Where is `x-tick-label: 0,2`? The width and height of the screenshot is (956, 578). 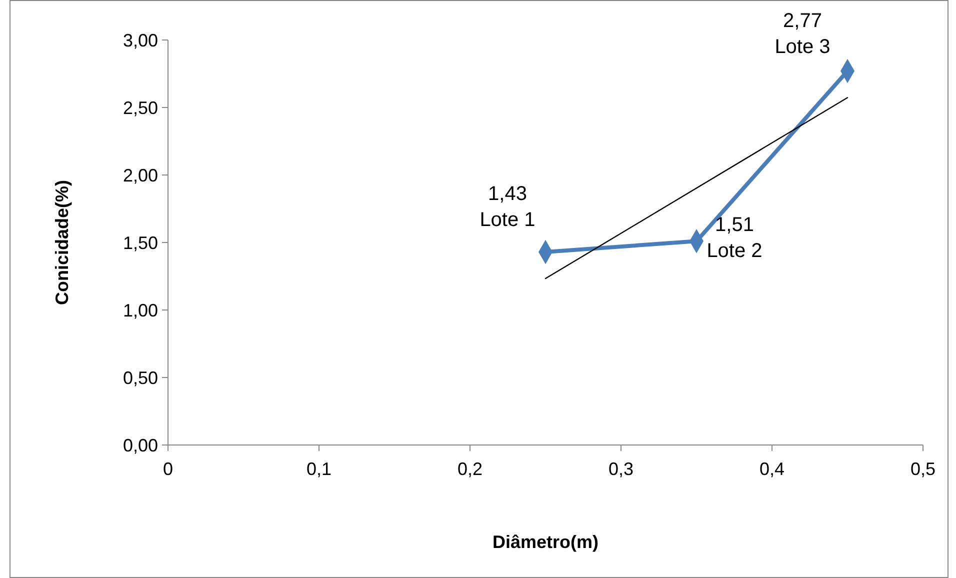
x-tick-label: 0,2 is located at coordinates (470, 469).